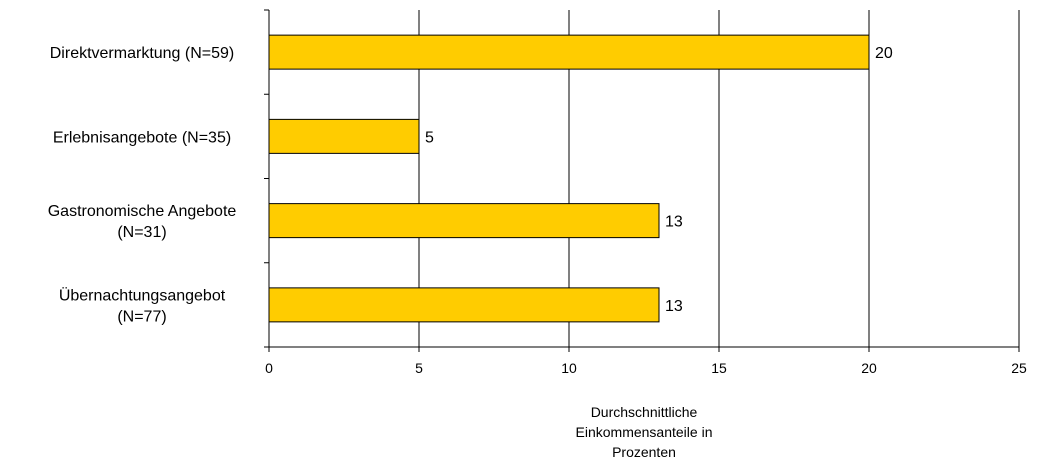 The image size is (1041, 466). What do you see at coordinates (884, 53) in the screenshot?
I see `data-label: 20` at bounding box center [884, 53].